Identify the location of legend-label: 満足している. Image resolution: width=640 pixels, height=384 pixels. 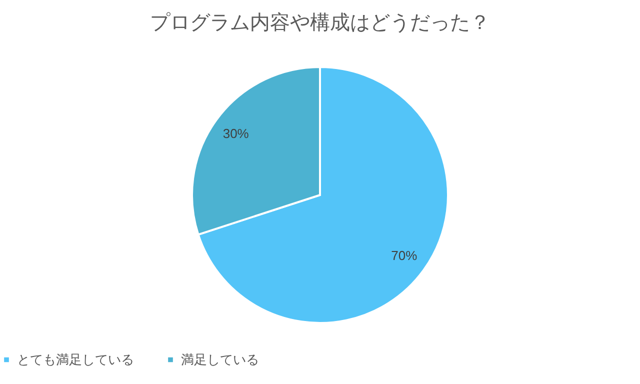
(220, 359).